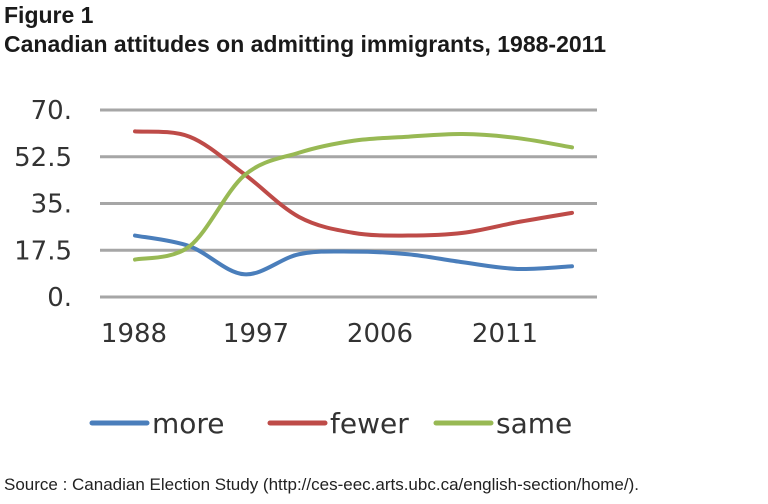  Describe the element at coordinates (319, 334) in the screenshot. I see `x-axis-ticks: 1988 1997 2006 2011` at that location.